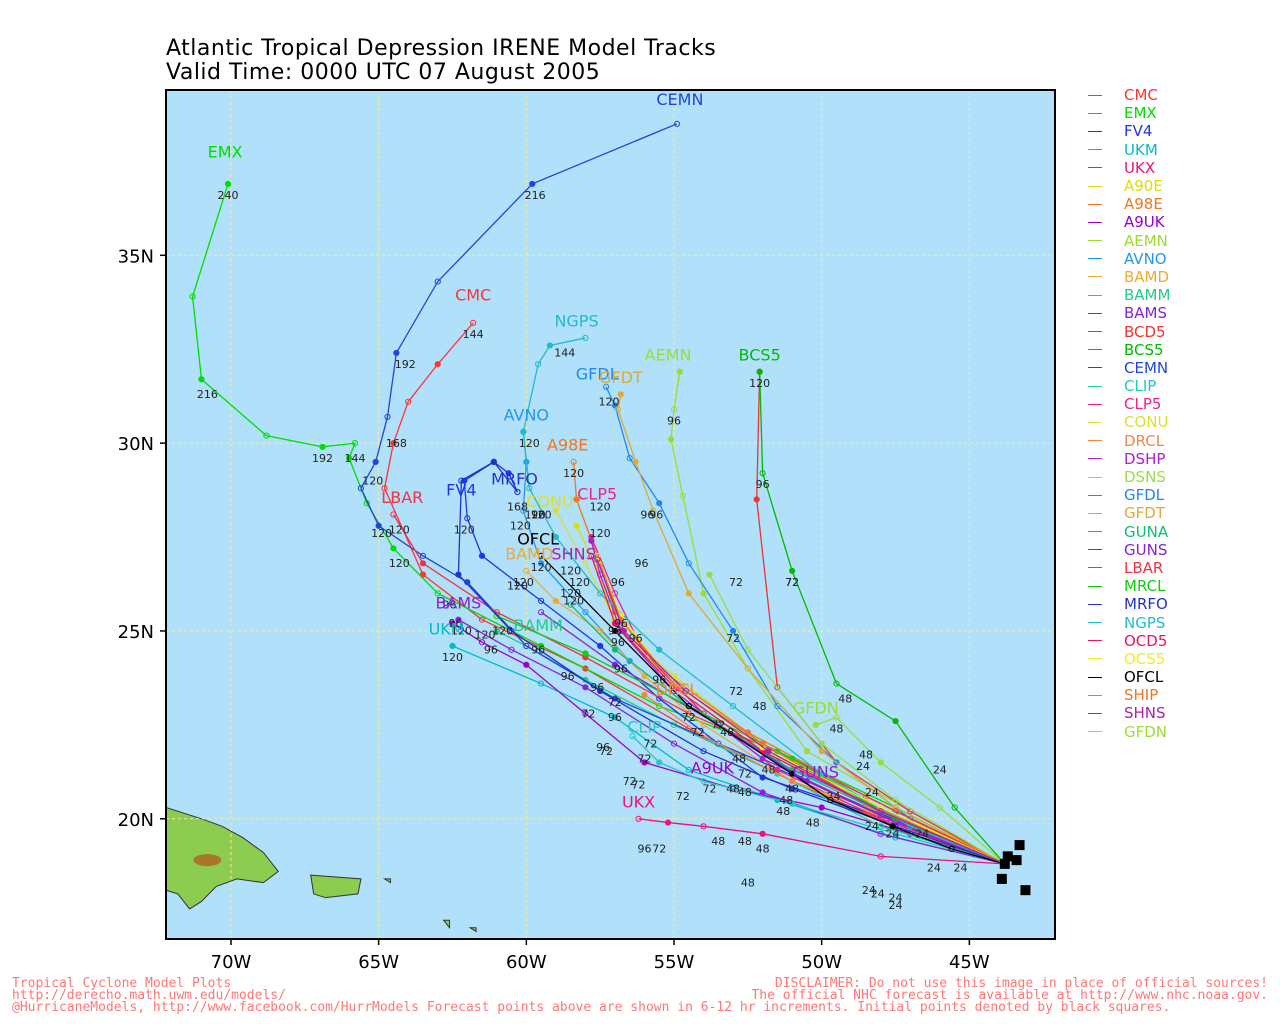 This screenshot has height=1024, width=1280. I want to click on legend-label: SHIP, so click(1141, 695).